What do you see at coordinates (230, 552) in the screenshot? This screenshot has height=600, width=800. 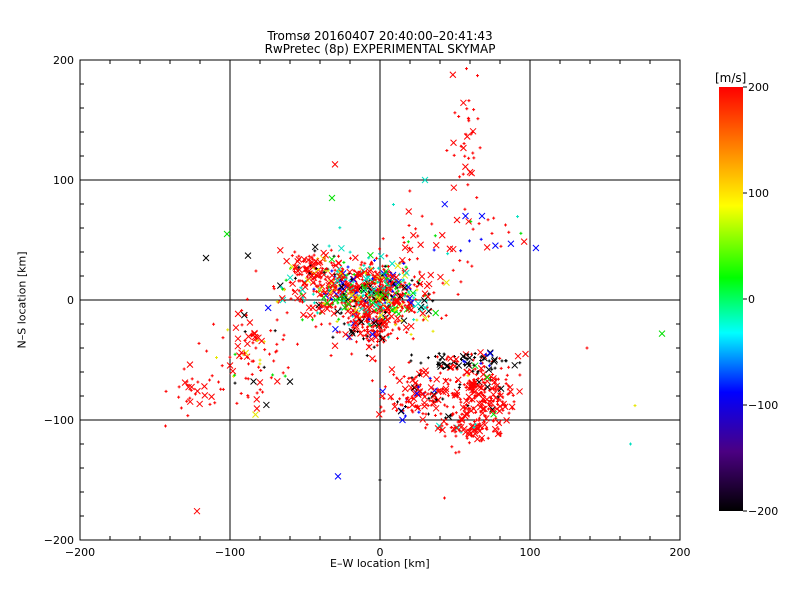 I see `x-tick-label: −100` at bounding box center [230, 552].